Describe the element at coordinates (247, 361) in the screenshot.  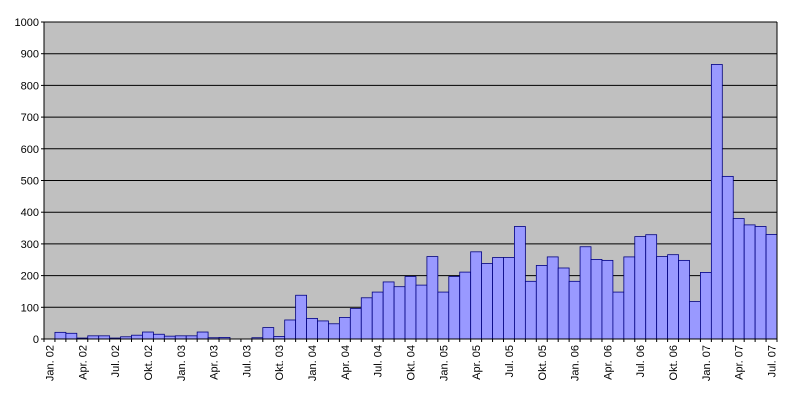
I see `x-tick-label: Jul. 03` at that location.